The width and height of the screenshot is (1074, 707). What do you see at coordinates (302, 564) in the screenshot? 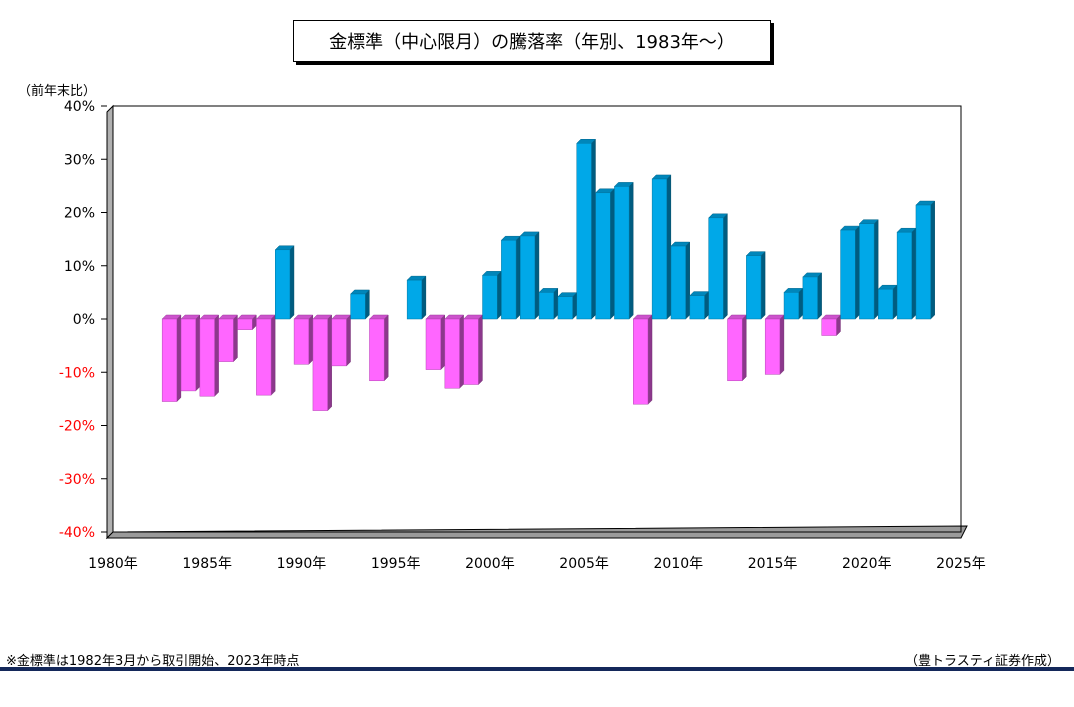
I see `x-tick-label: 1990年` at bounding box center [302, 564].